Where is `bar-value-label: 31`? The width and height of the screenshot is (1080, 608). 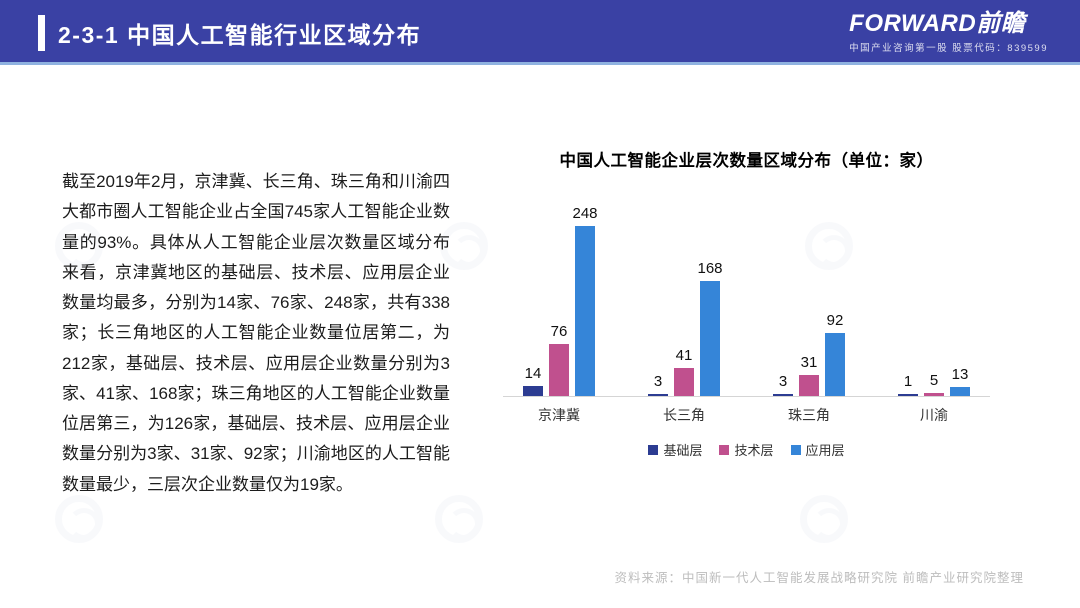 bar-value-label: 31 is located at coordinates (809, 362).